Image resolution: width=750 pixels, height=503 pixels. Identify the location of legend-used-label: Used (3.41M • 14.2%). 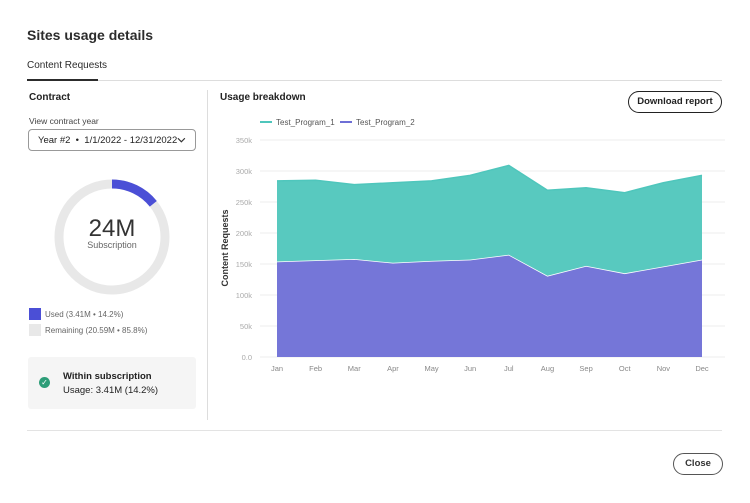
(84, 314).